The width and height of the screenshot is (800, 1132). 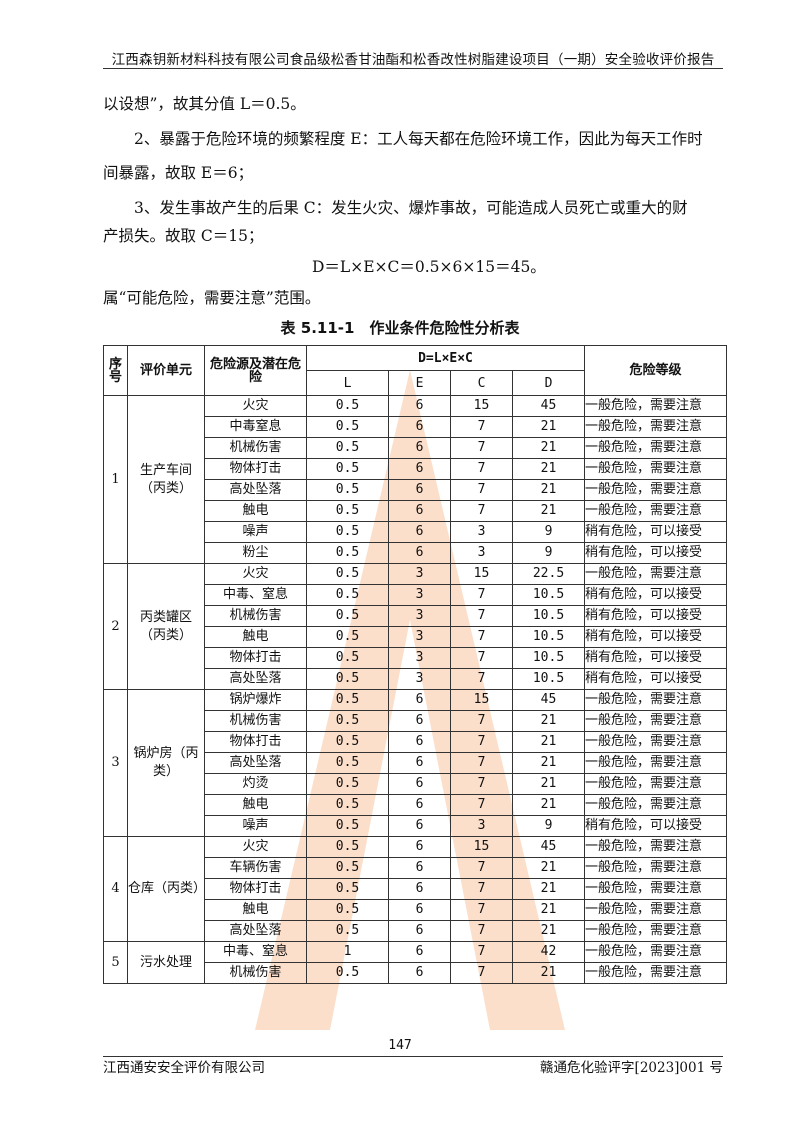 I want to click on paragraph-line: 间暴露，故取 E＝6；, so click(x=178, y=173).